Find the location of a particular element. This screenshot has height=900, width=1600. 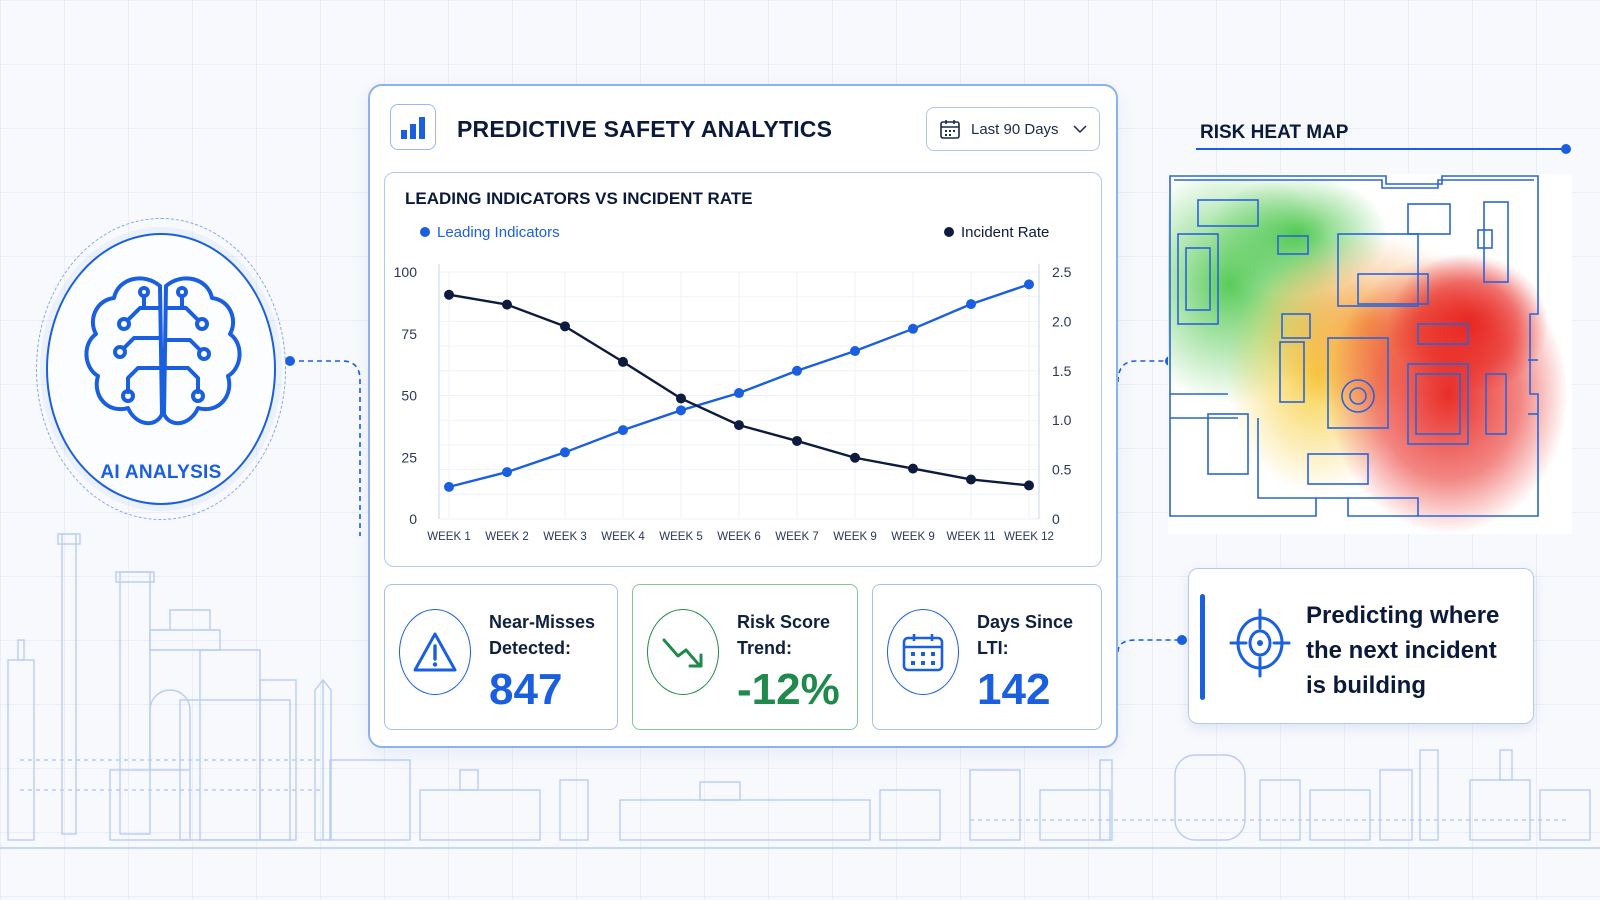

target-icon is located at coordinates (1260, 643).